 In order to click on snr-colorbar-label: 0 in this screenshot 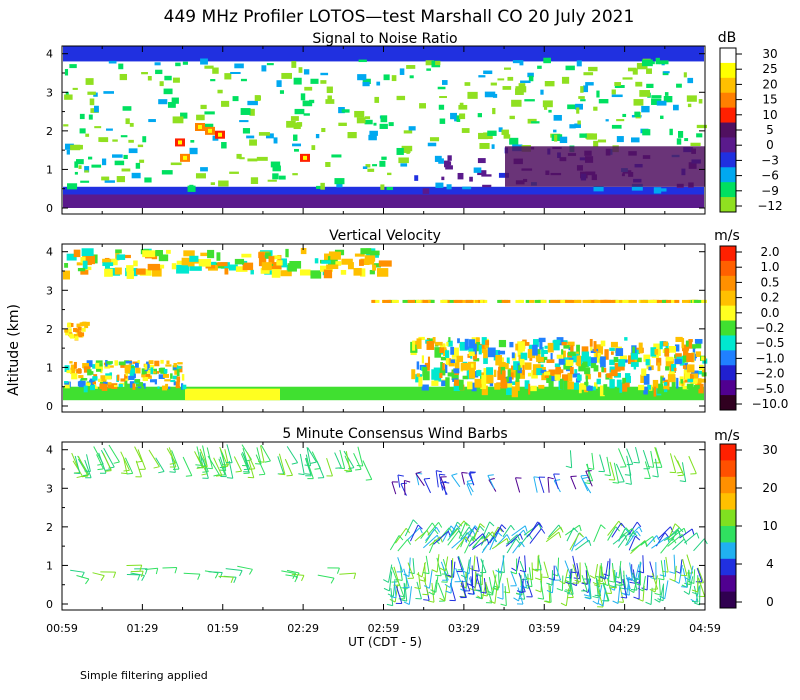, I will do `click(770, 145)`.